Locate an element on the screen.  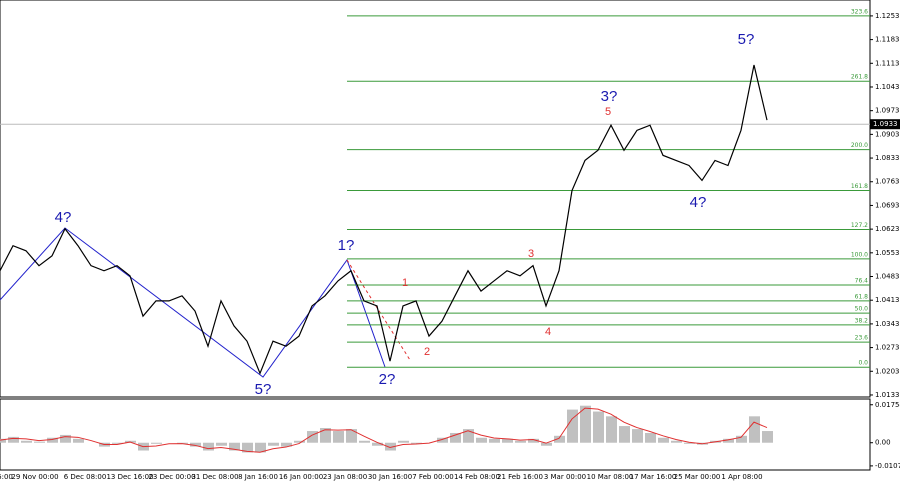
wave-dashed is located at coordinates (378, 310).